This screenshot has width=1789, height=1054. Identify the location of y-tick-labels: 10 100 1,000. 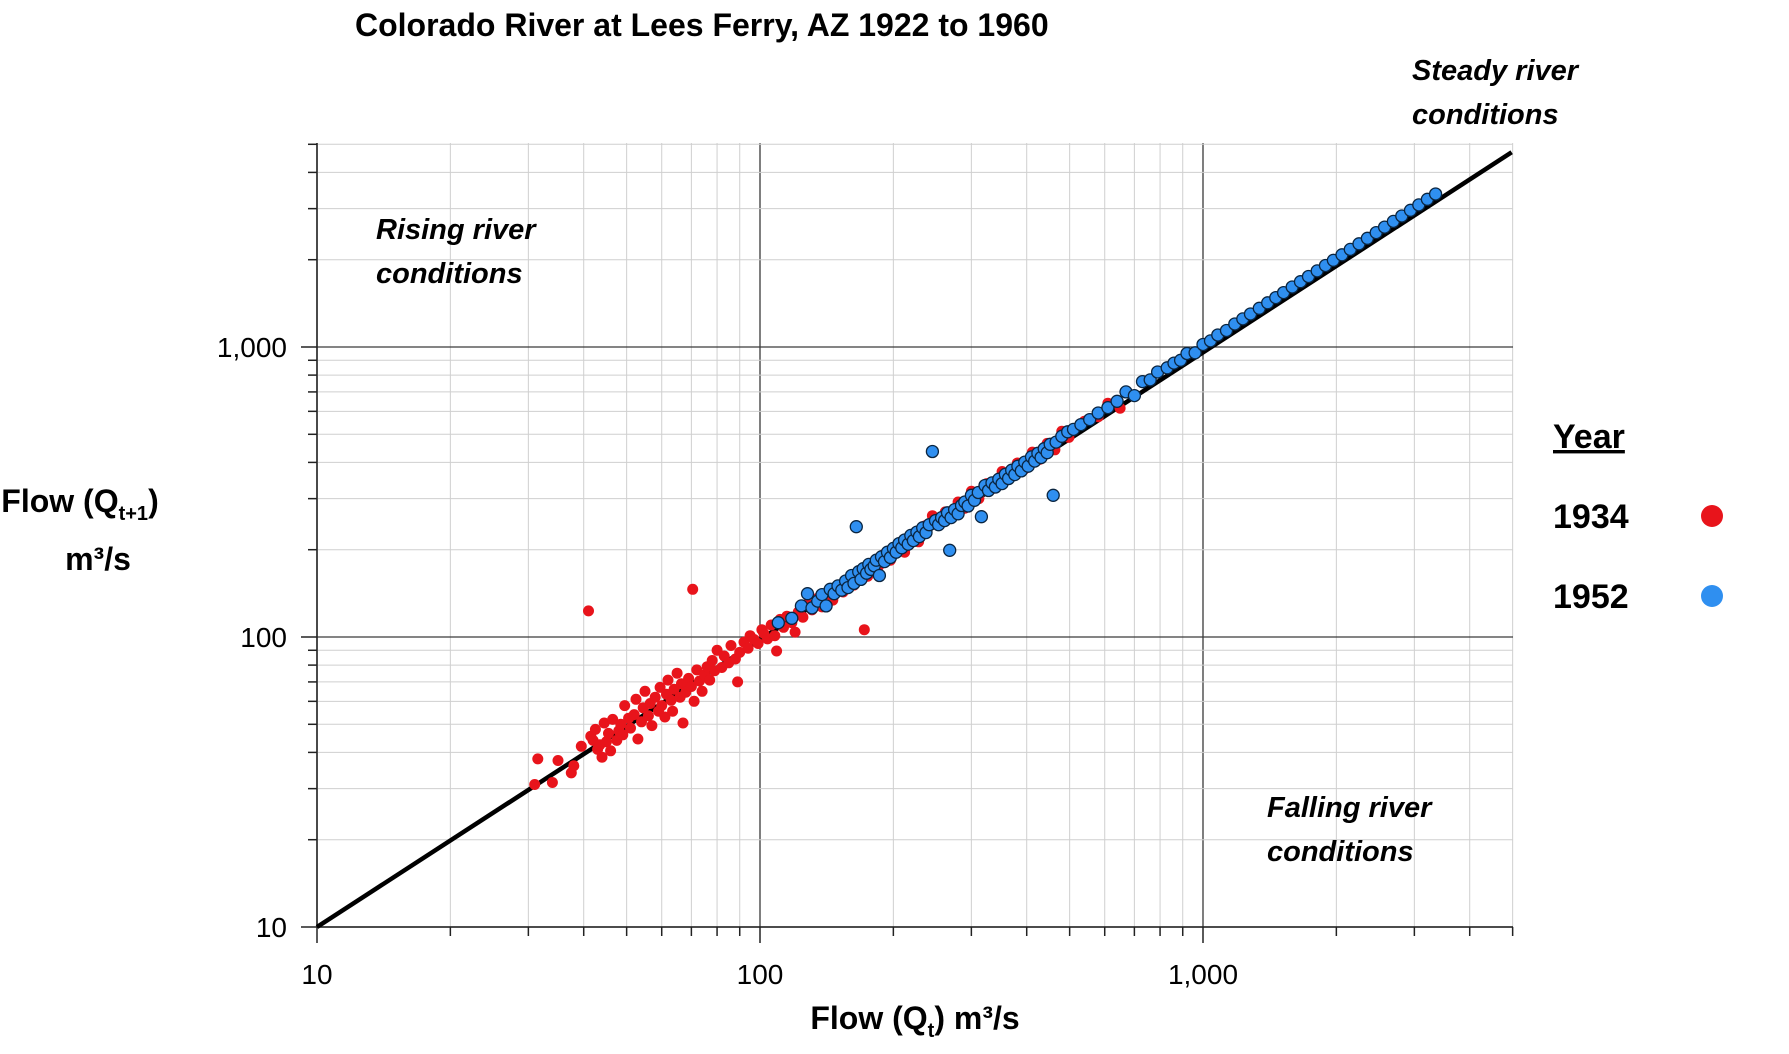
(252, 637).